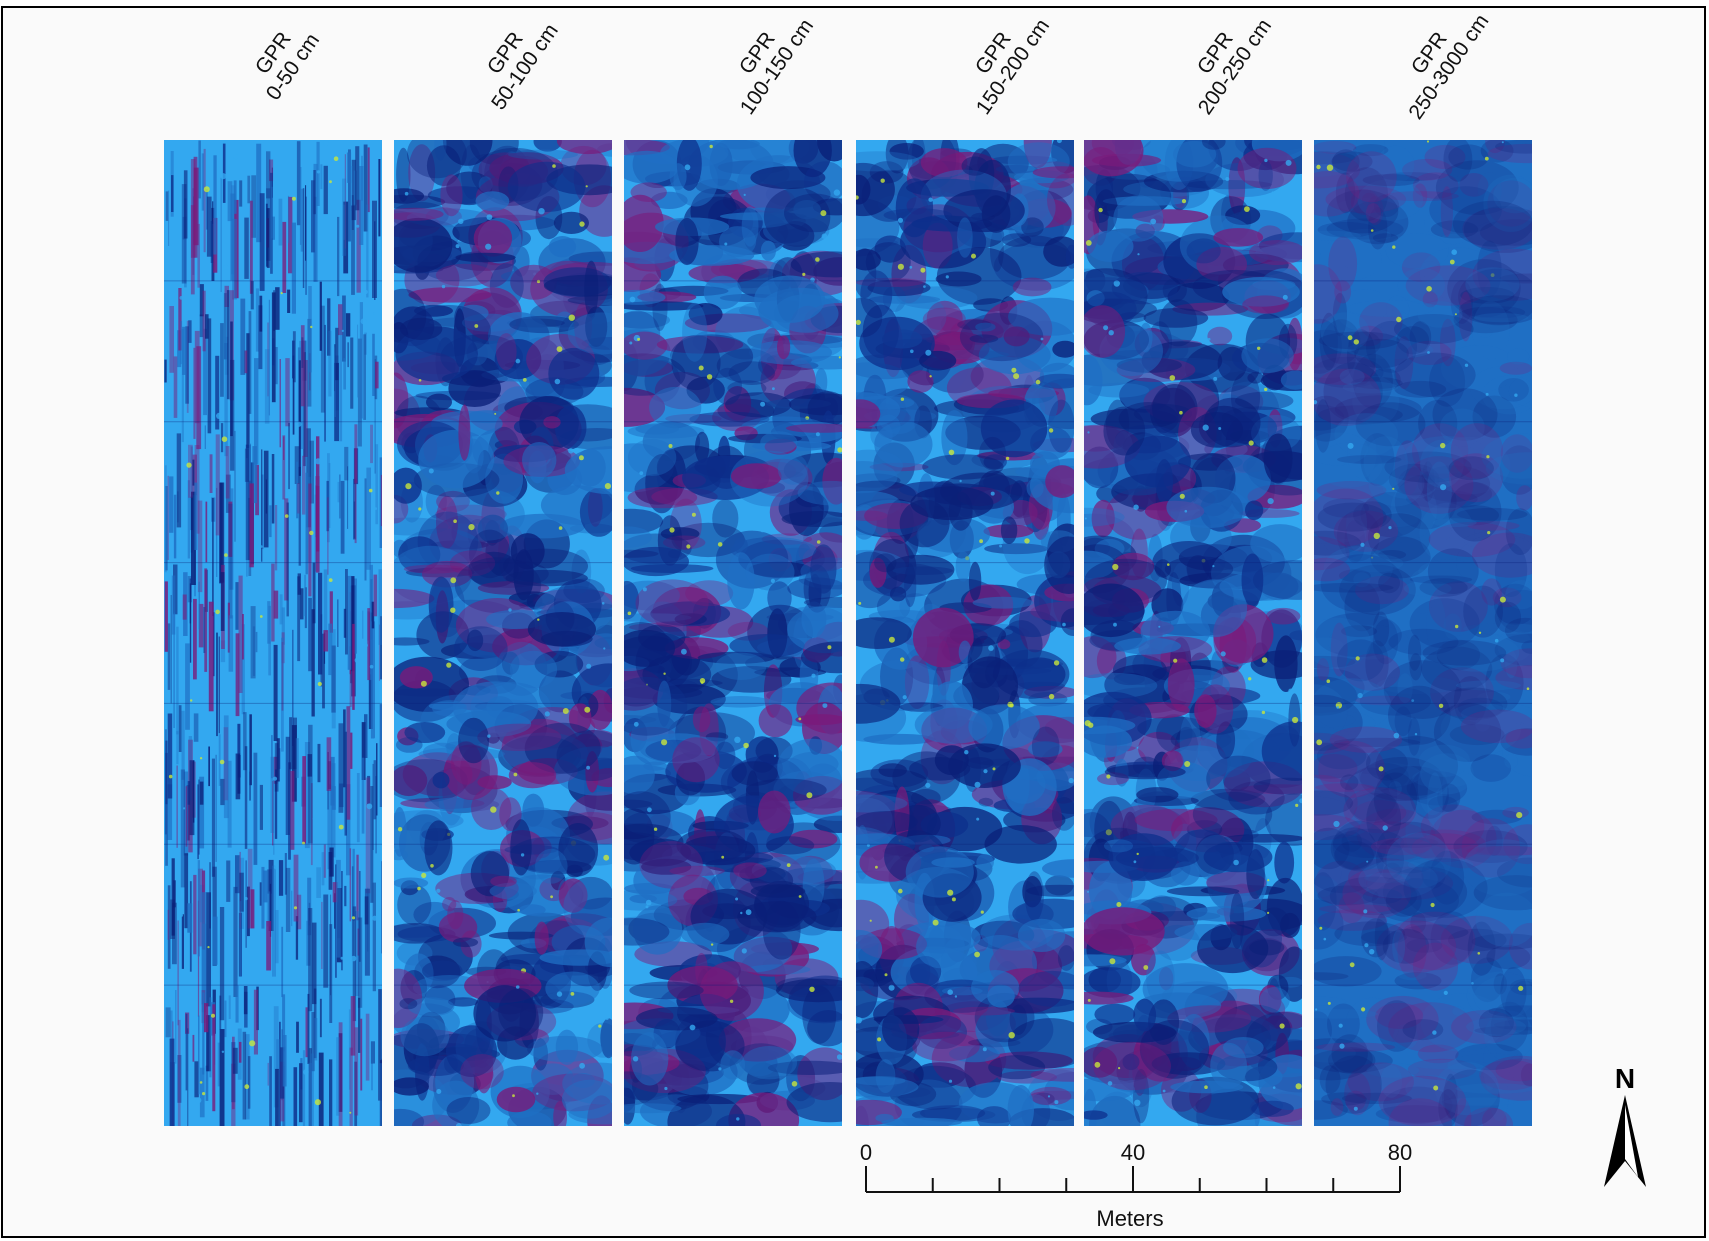 The height and width of the screenshot is (1241, 1709). Describe the element at coordinates (866, 1152) in the screenshot. I see `scale-label-0: 0` at that location.